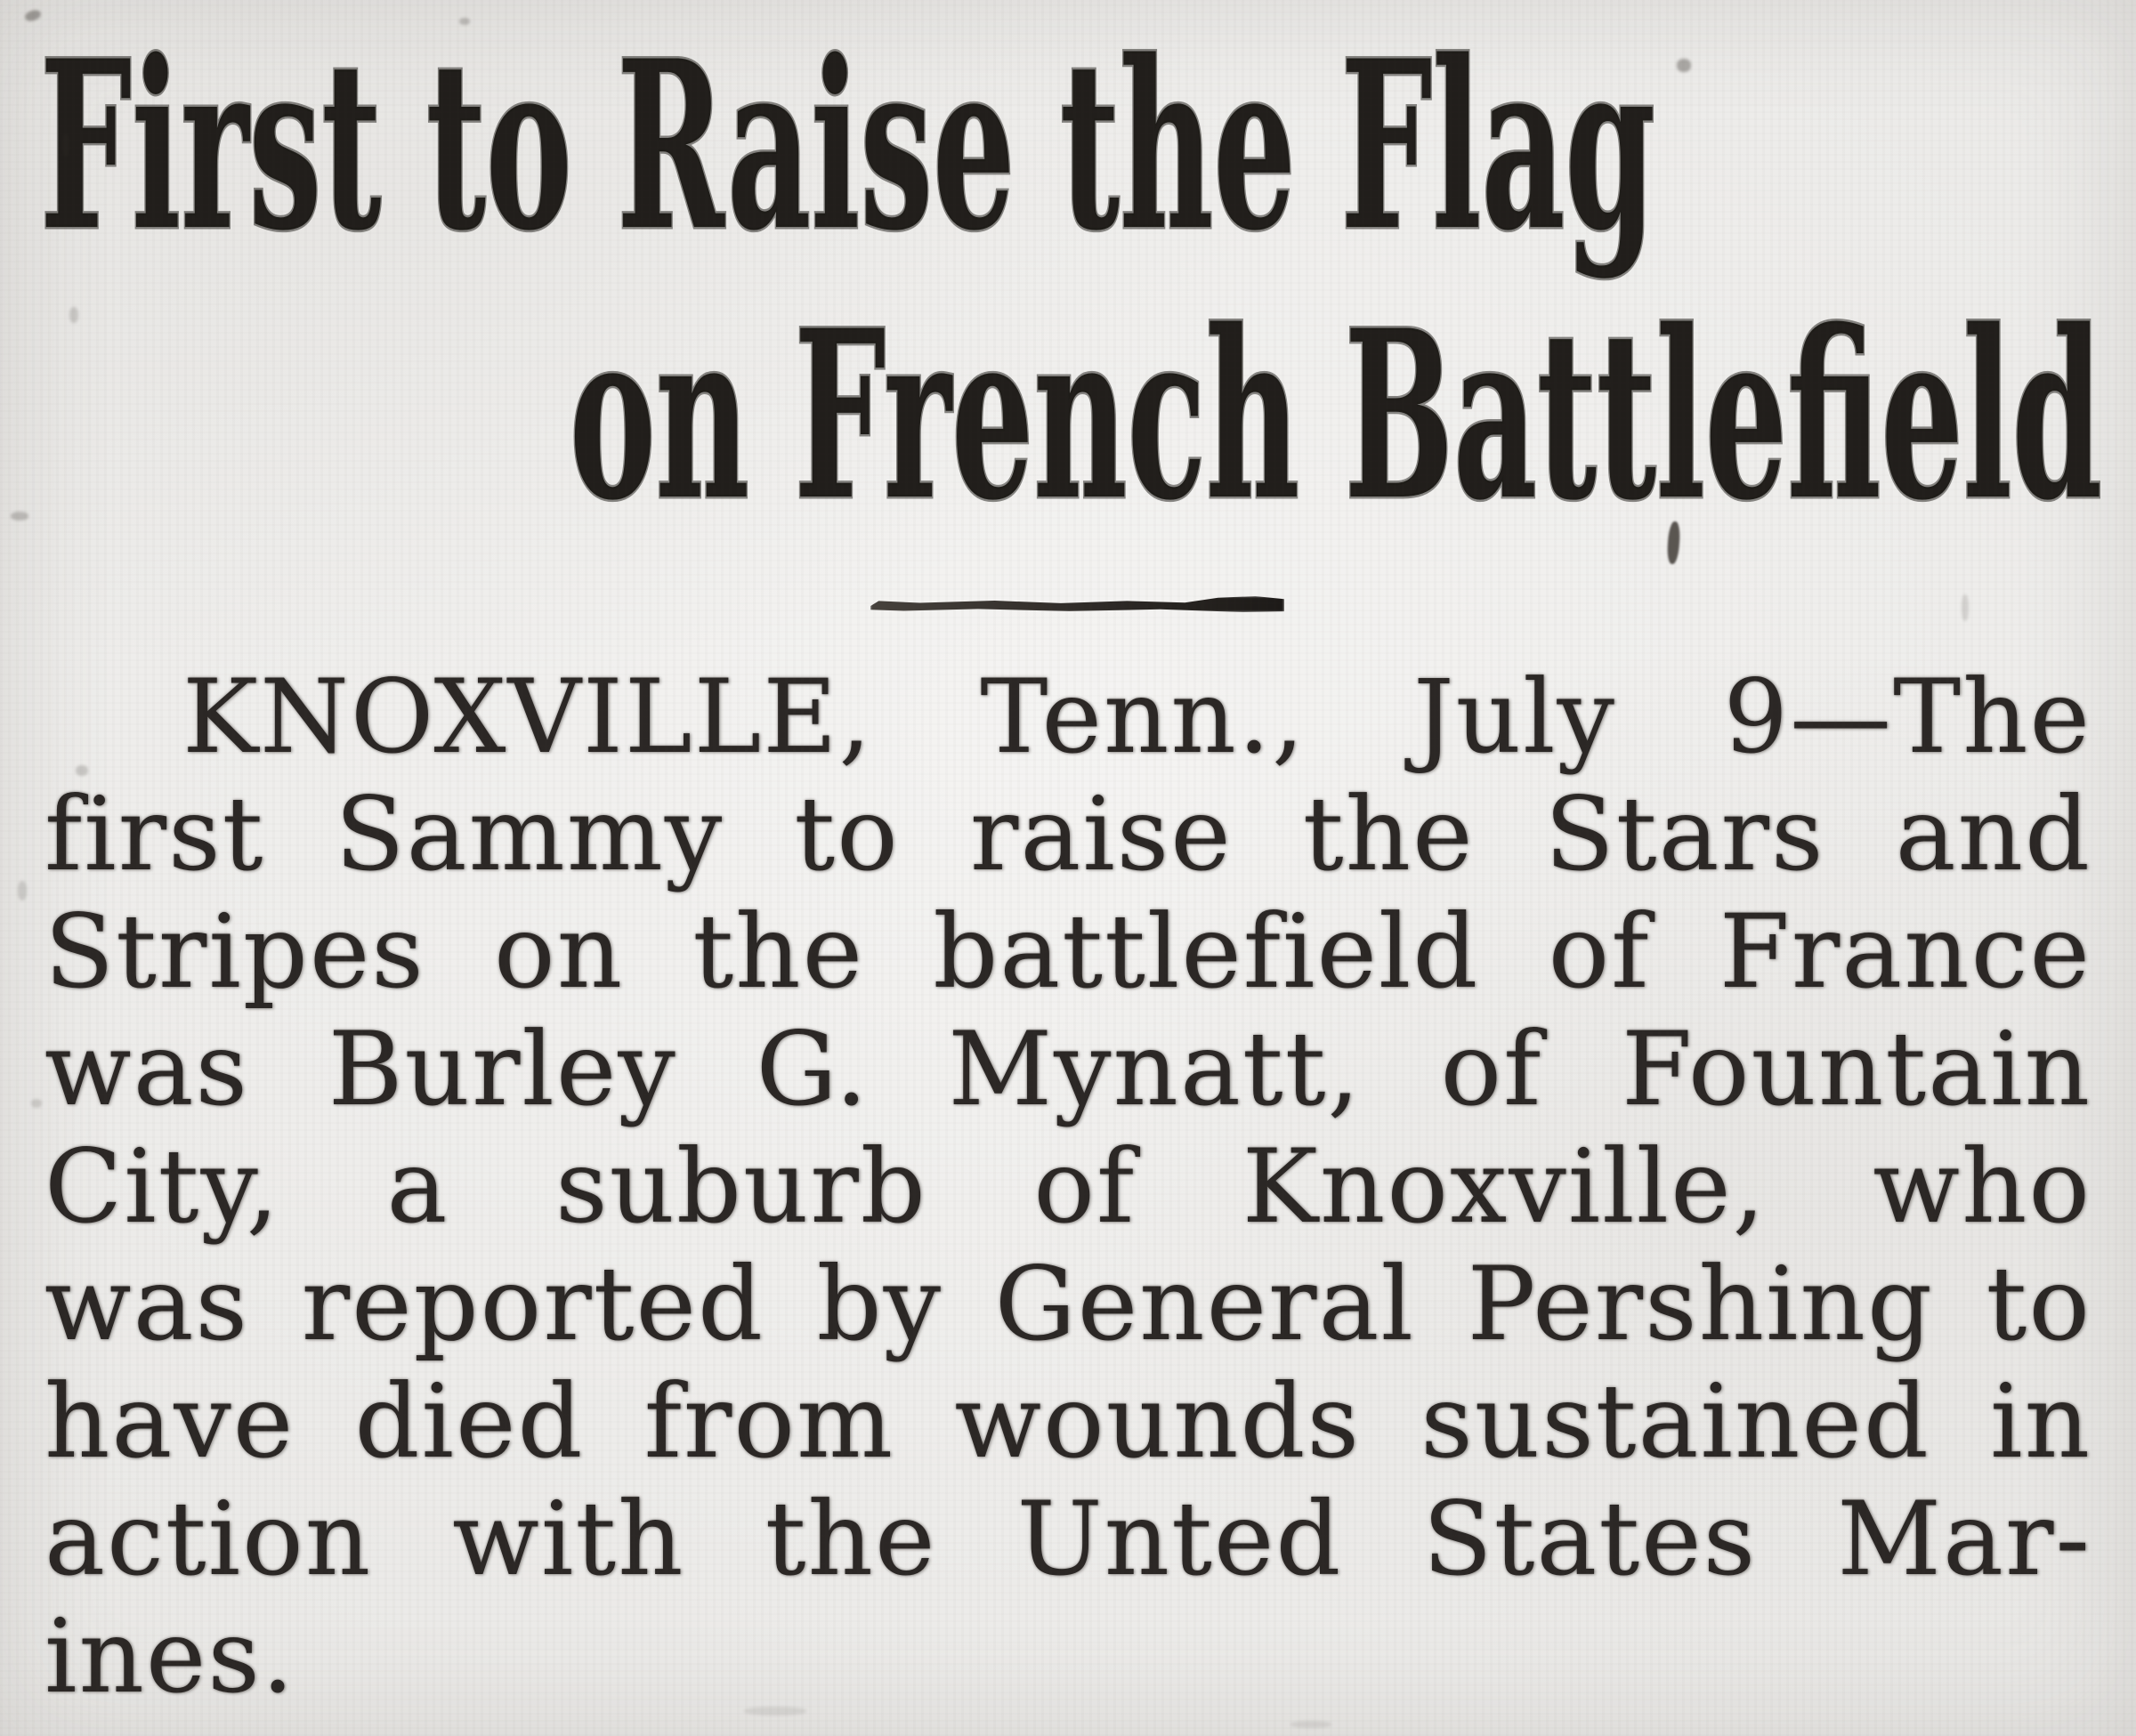  I want to click on body-line-2: first Sammy to raise the Stars and, so click(1068, 834).